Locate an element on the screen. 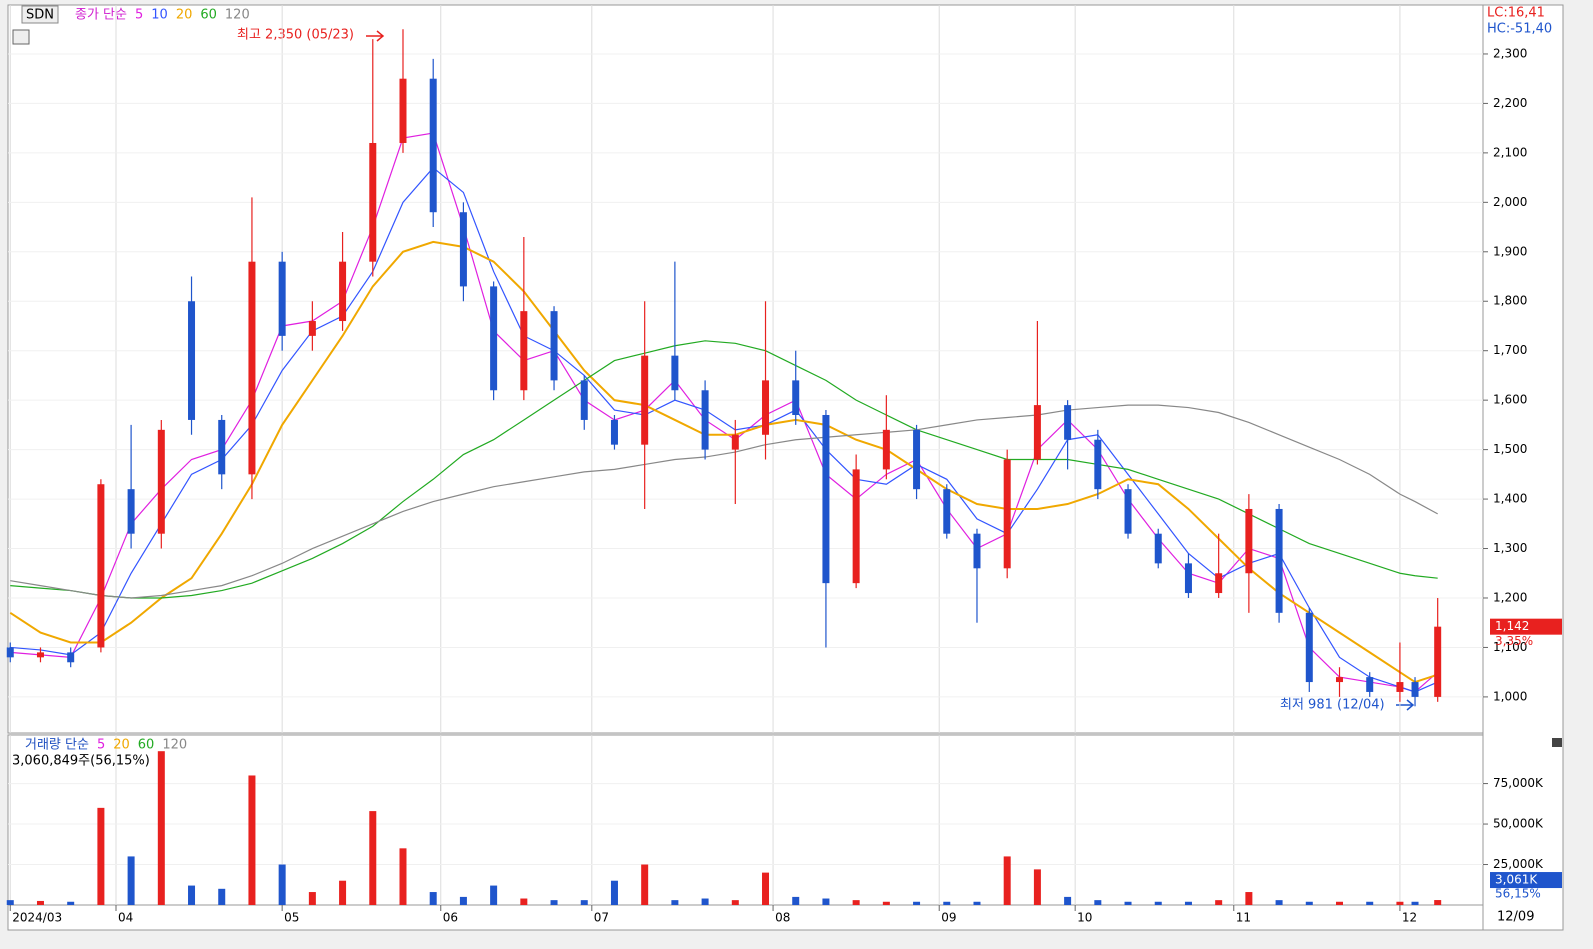 This screenshot has width=1593, height=949. legend-entry: 120 is located at coordinates (174, 745).